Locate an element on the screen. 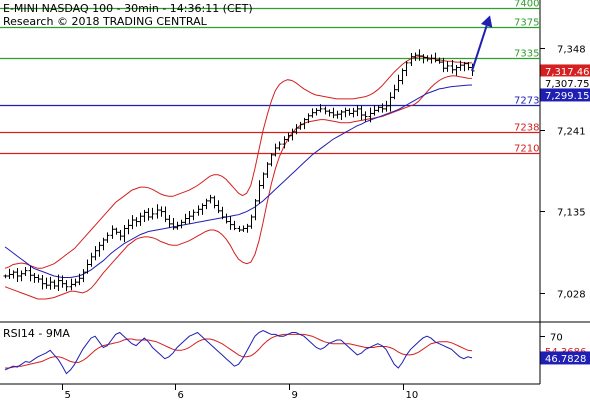 This screenshot has width=590, height=400. rsi-tag: 46.7828 is located at coordinates (565, 358).